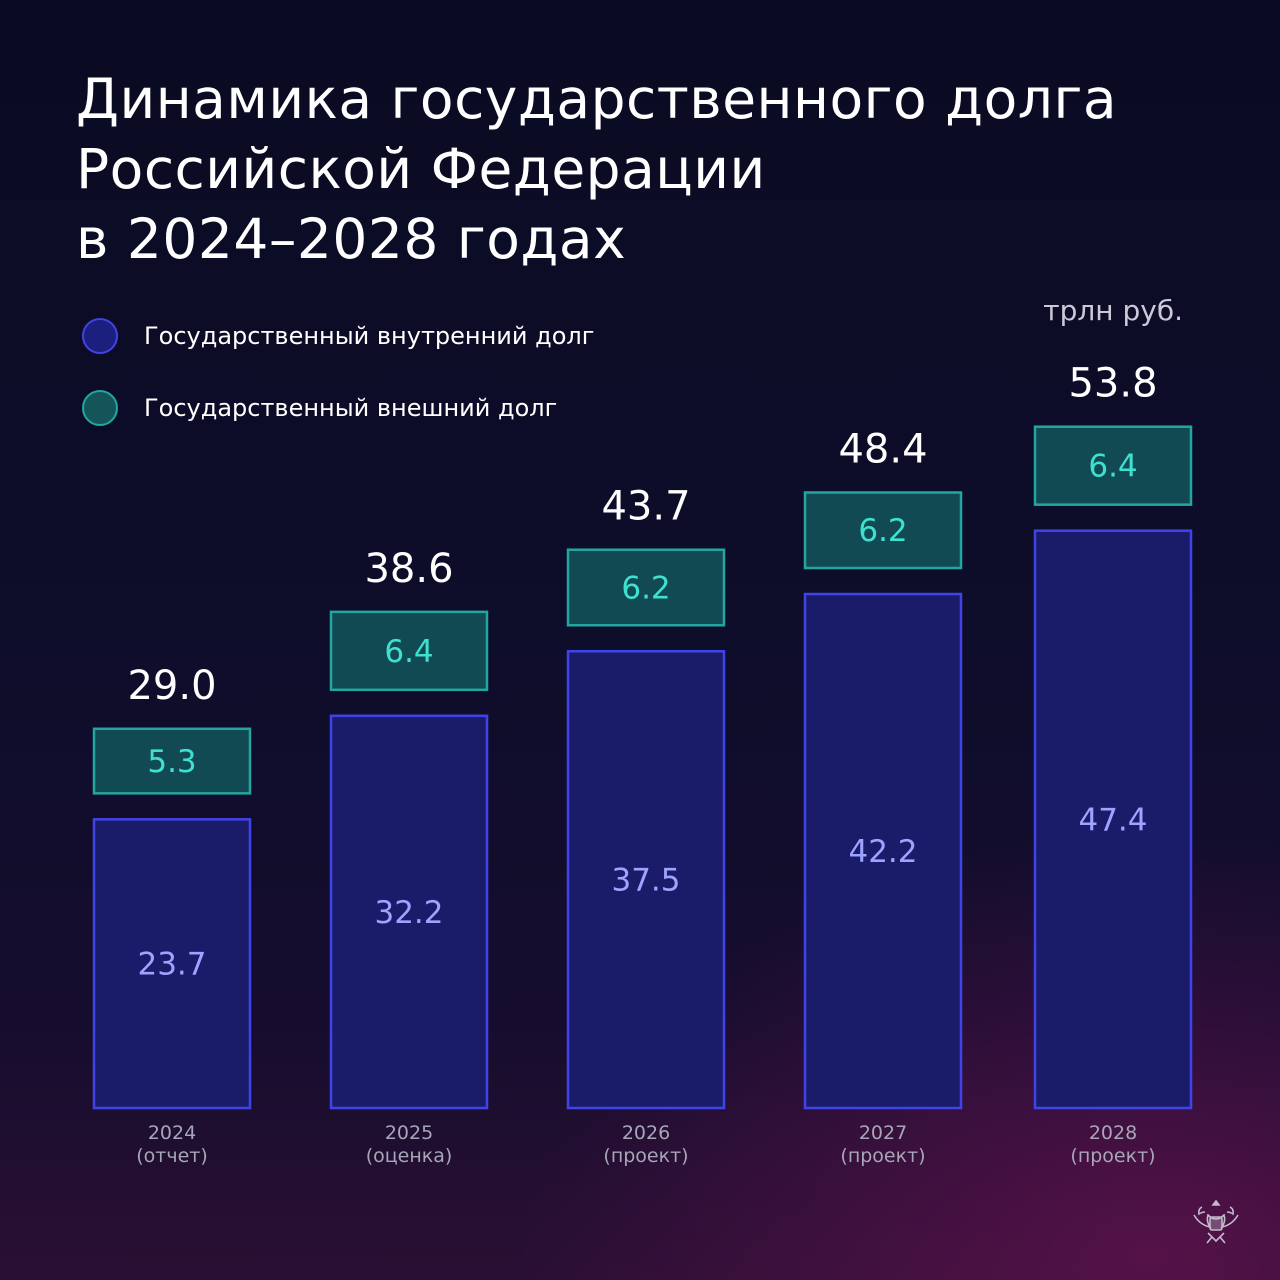  What do you see at coordinates (883, 1133) in the screenshot?
I see `x-tick-label-2027: 2027` at bounding box center [883, 1133].